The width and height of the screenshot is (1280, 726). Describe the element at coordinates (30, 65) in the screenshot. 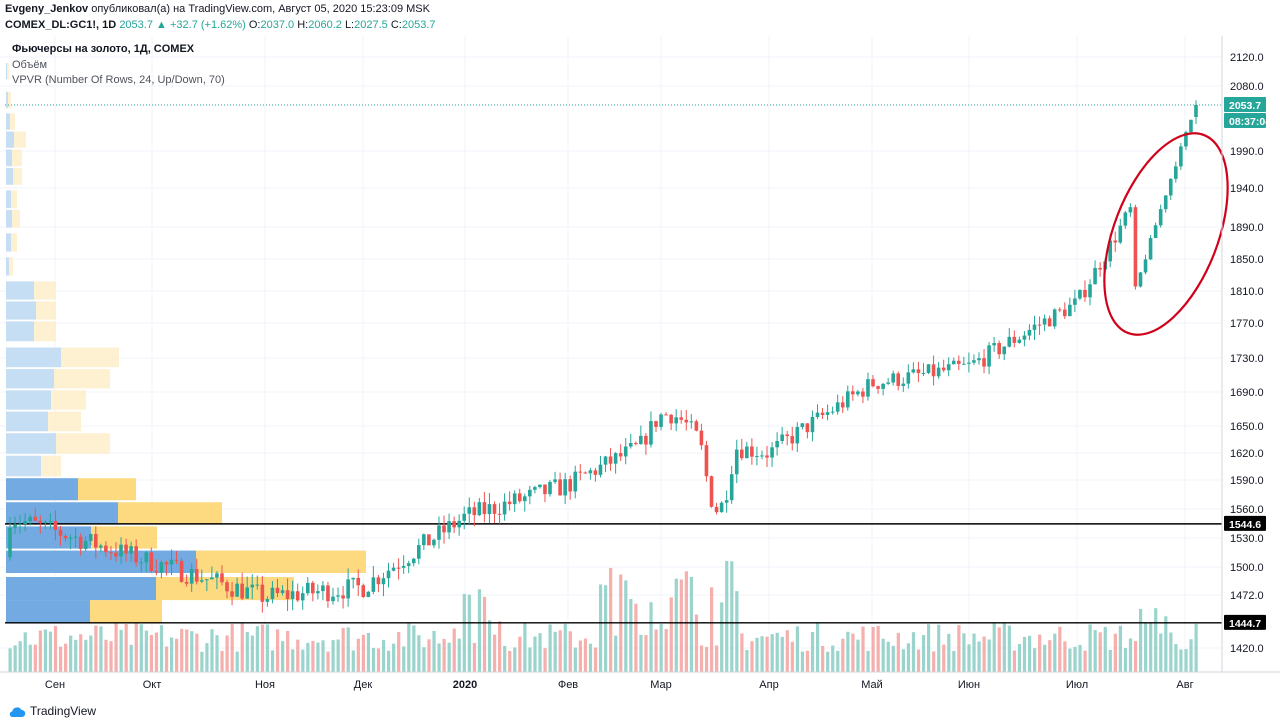

I see `legend-volume: Объём` at that location.